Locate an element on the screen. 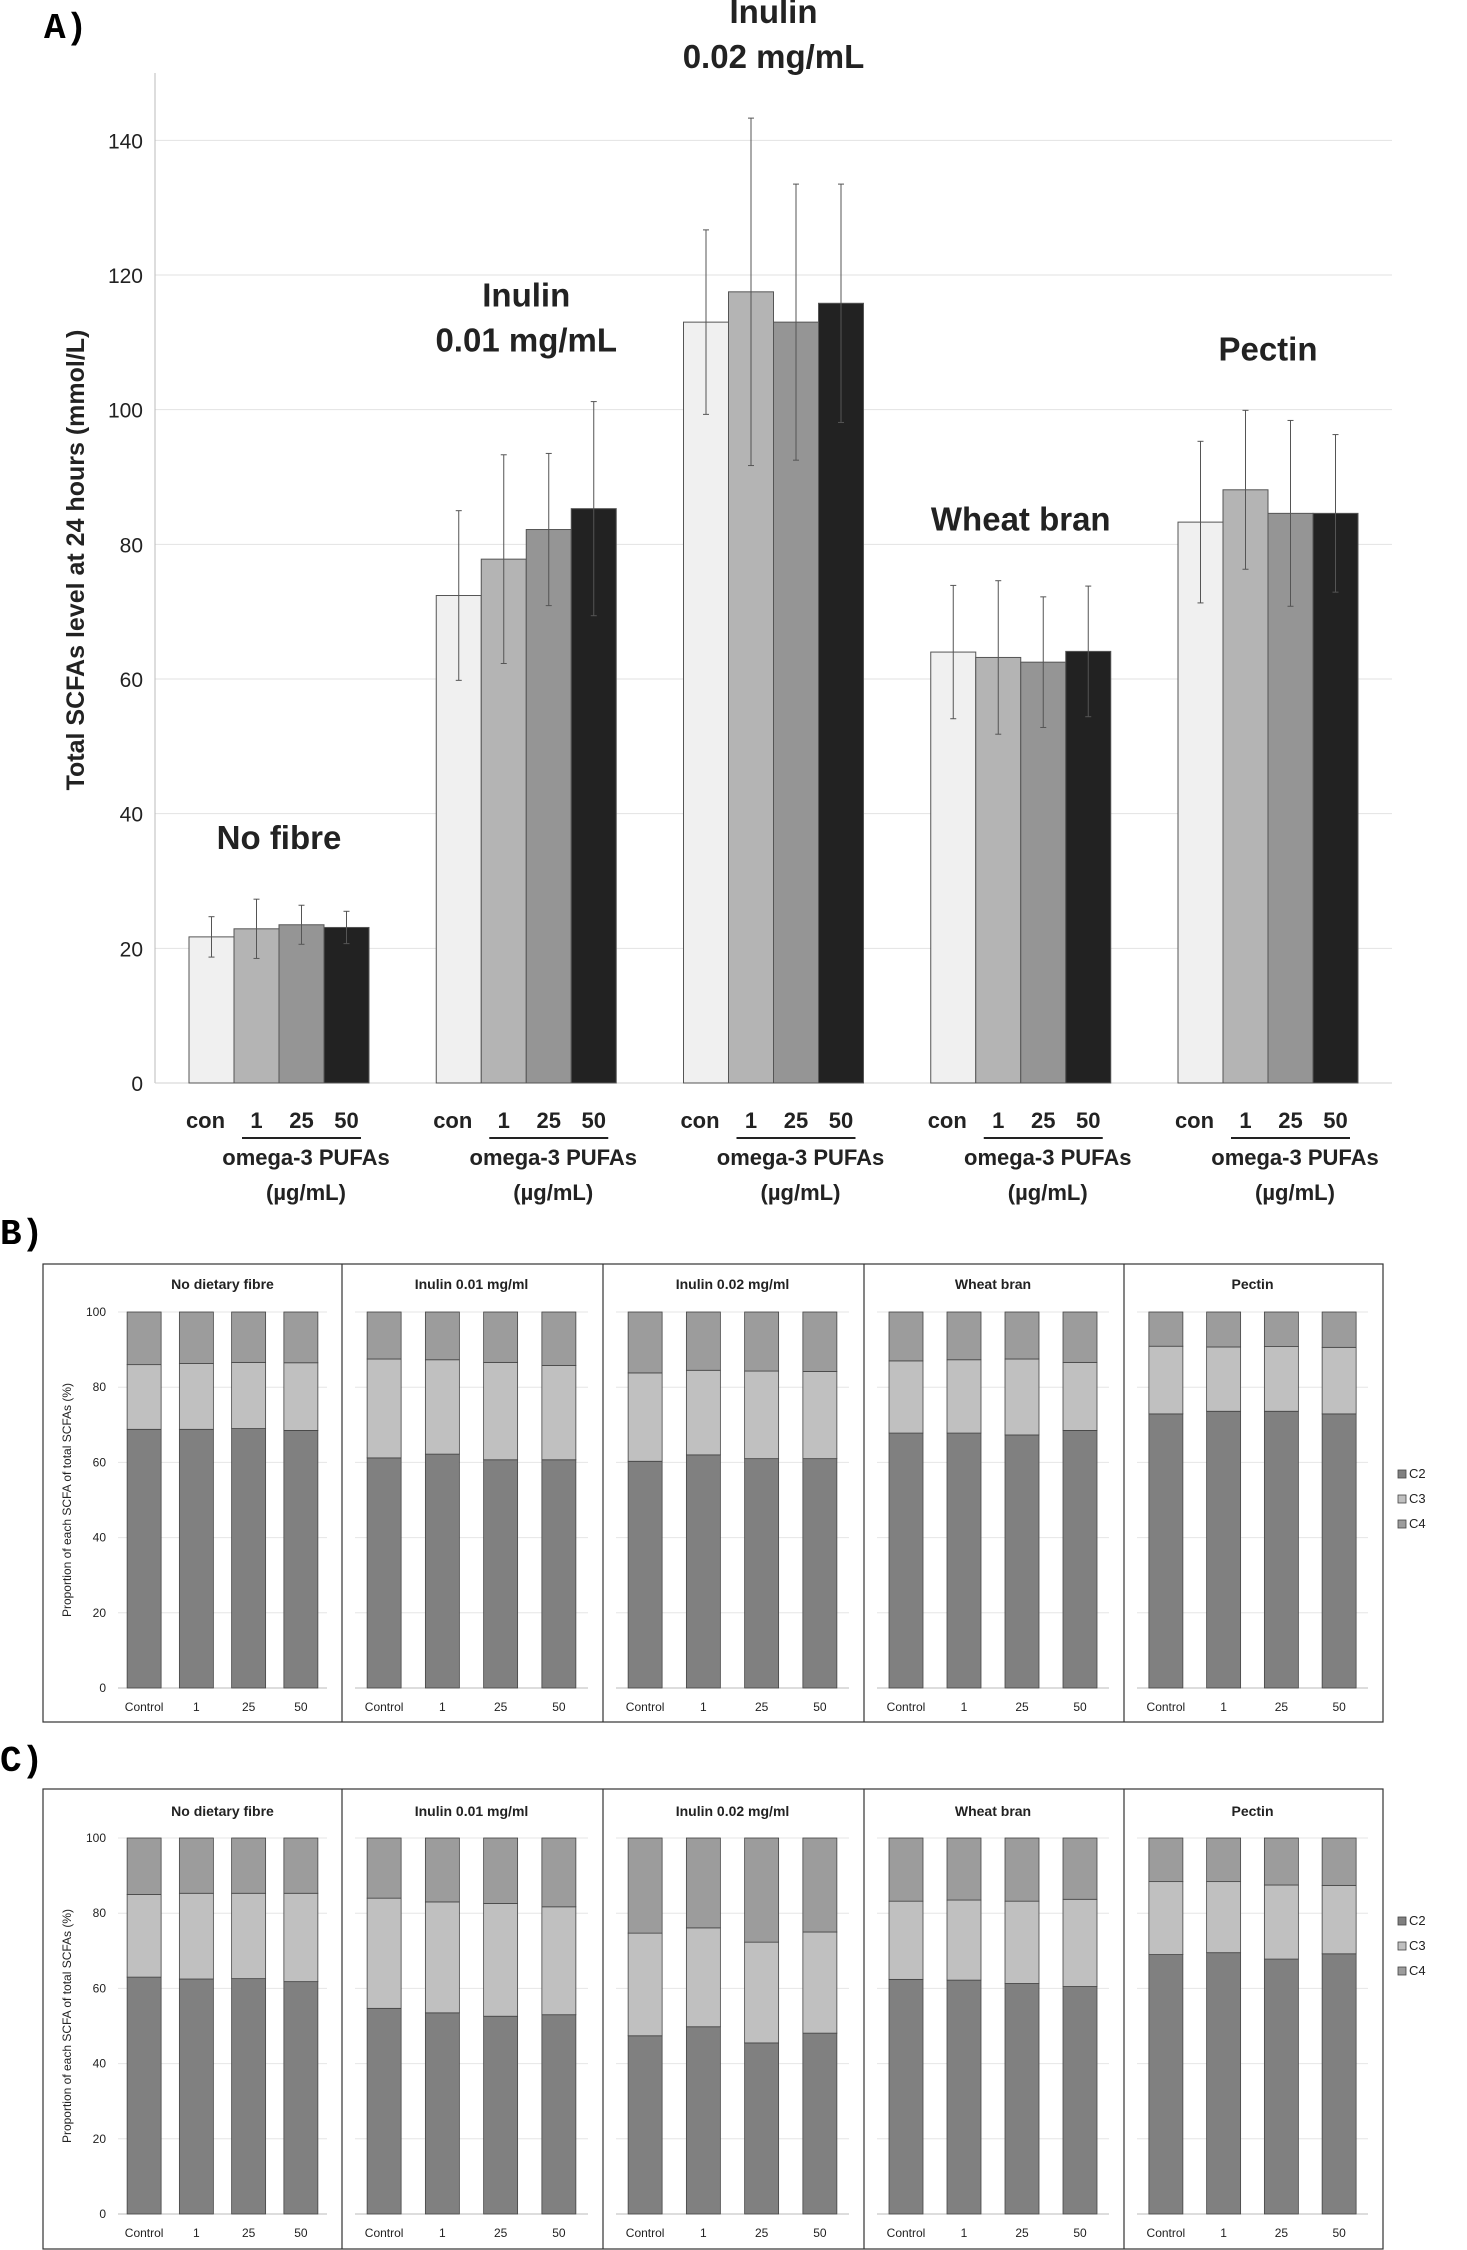 The image size is (1467, 2250). subpanel-title: Pectin is located at coordinates (1252, 1284).